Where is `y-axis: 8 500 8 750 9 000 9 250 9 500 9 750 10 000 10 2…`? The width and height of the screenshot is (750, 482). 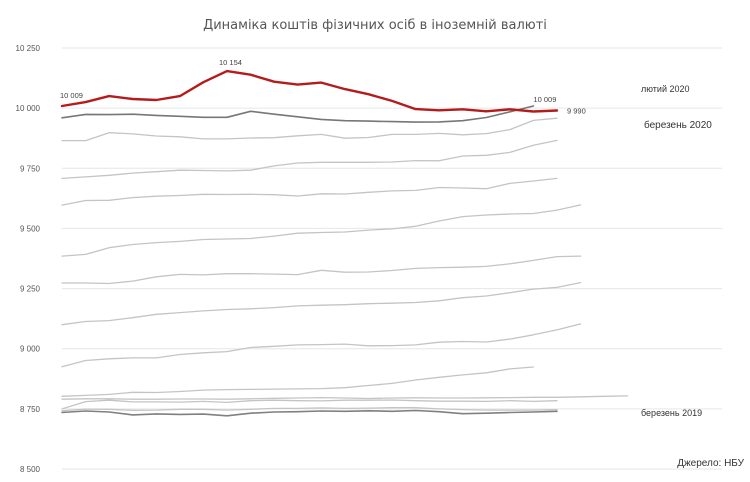 y-axis: 8 500 8 750 9 000 9 250 9 500 9 750 10 000 10 2… is located at coordinates (28, 259).